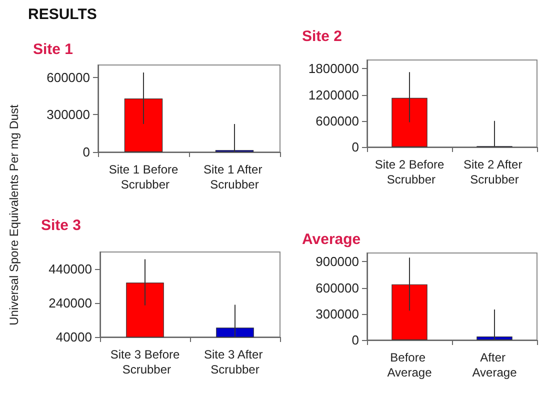 Image resolution: width=539 pixels, height=401 pixels. I want to click on x-tick-label: Site 3 After Scrubber, so click(235, 362).